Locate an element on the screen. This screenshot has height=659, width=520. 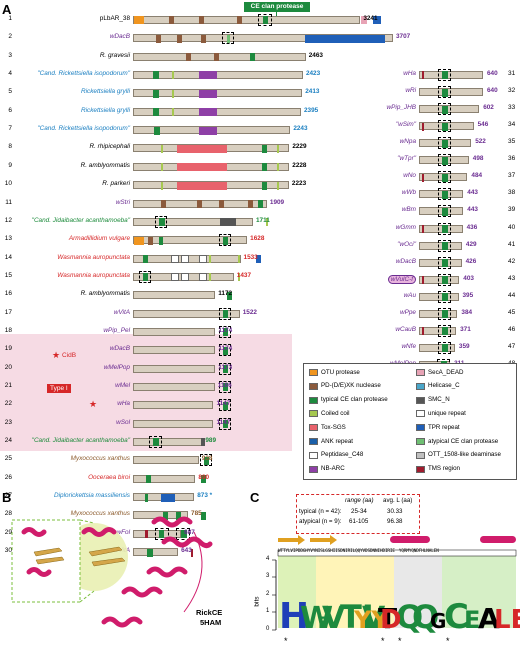
right-row-length: 436 is located at coordinates (472, 227).